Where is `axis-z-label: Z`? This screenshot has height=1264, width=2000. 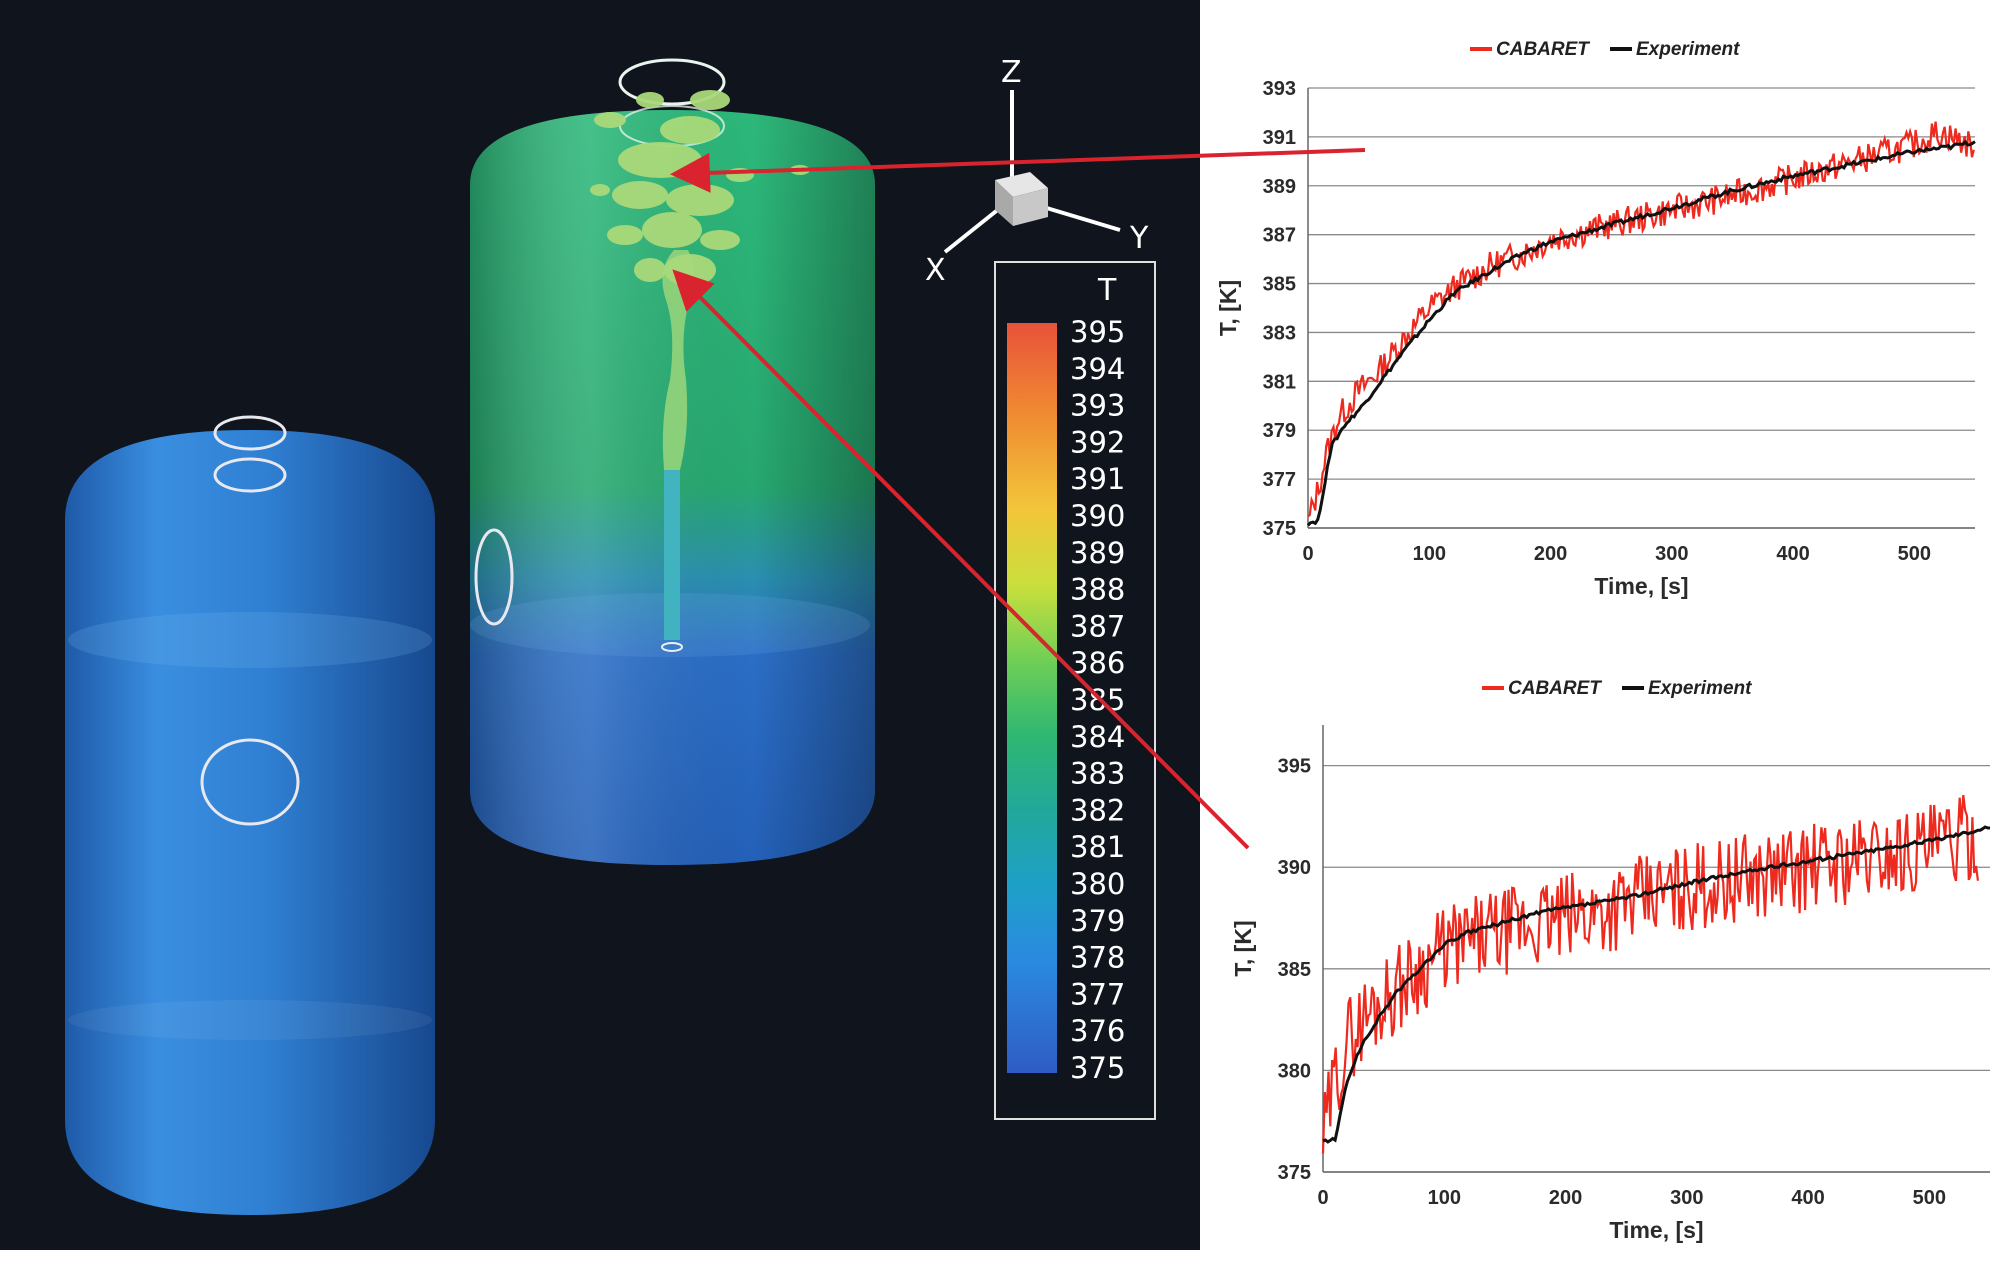 axis-z-label: Z is located at coordinates (1011, 72).